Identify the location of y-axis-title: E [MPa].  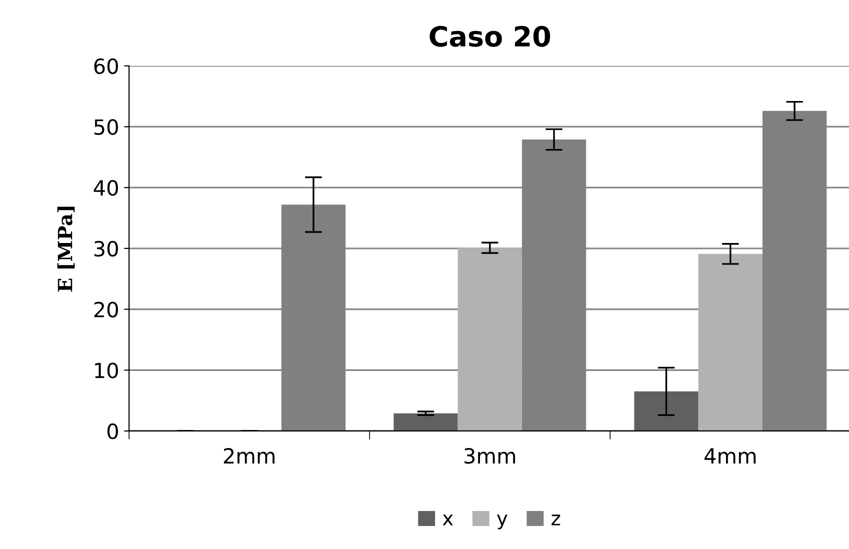
(66, 249).